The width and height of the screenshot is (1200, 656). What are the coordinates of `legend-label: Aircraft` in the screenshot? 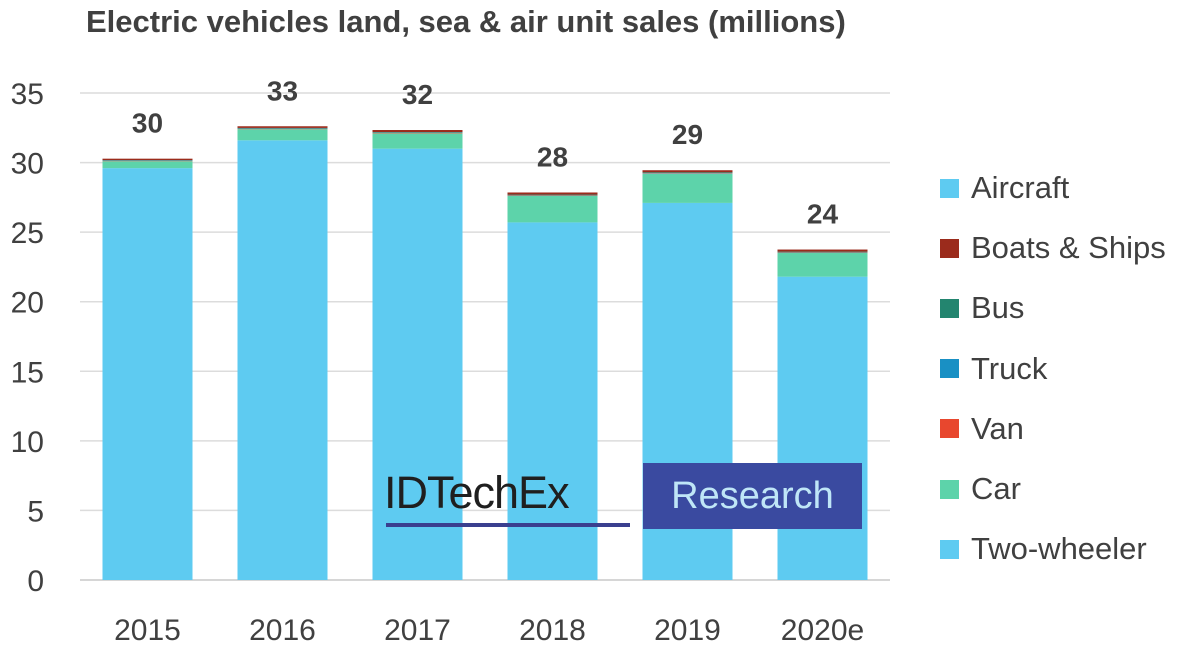 It's located at (1020, 188).